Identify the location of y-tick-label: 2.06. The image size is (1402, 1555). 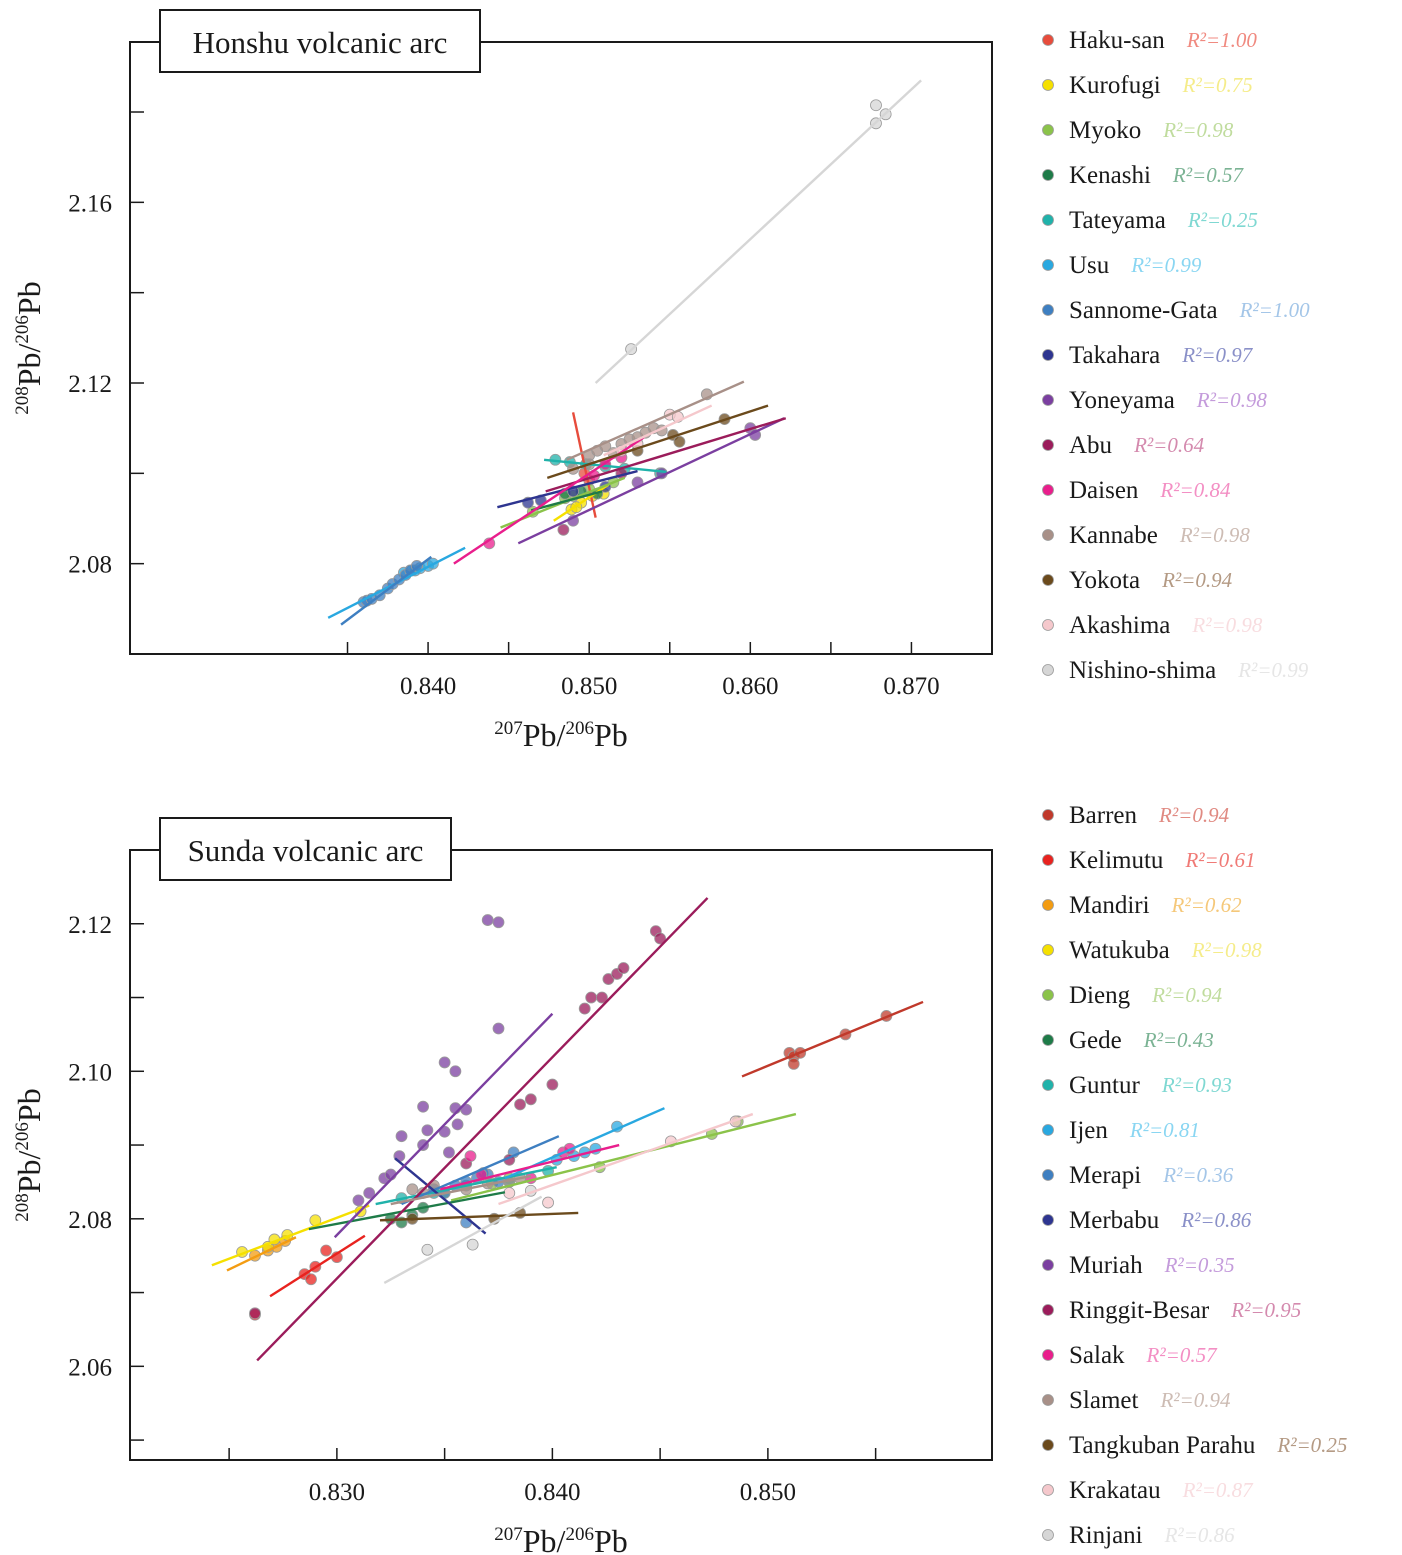
(90, 1367).